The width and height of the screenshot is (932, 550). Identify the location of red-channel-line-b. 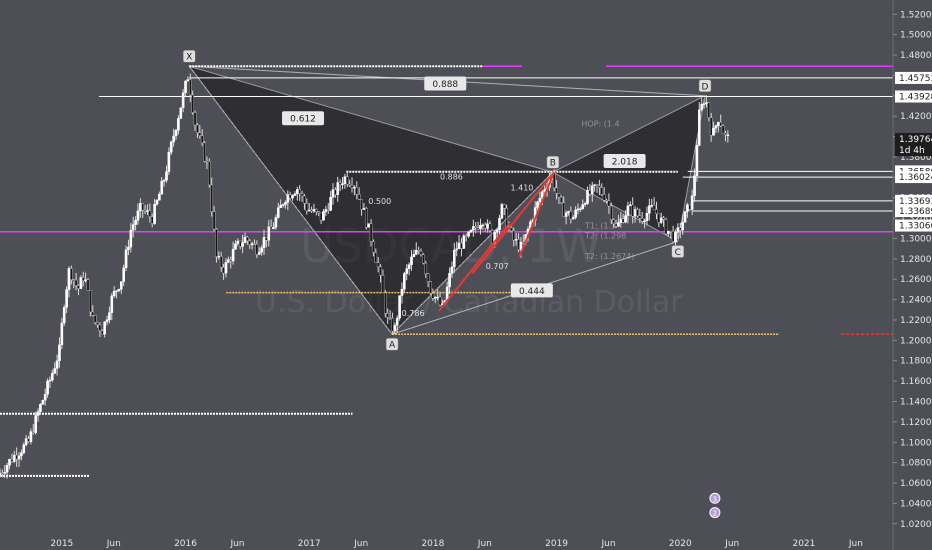
(513, 222).